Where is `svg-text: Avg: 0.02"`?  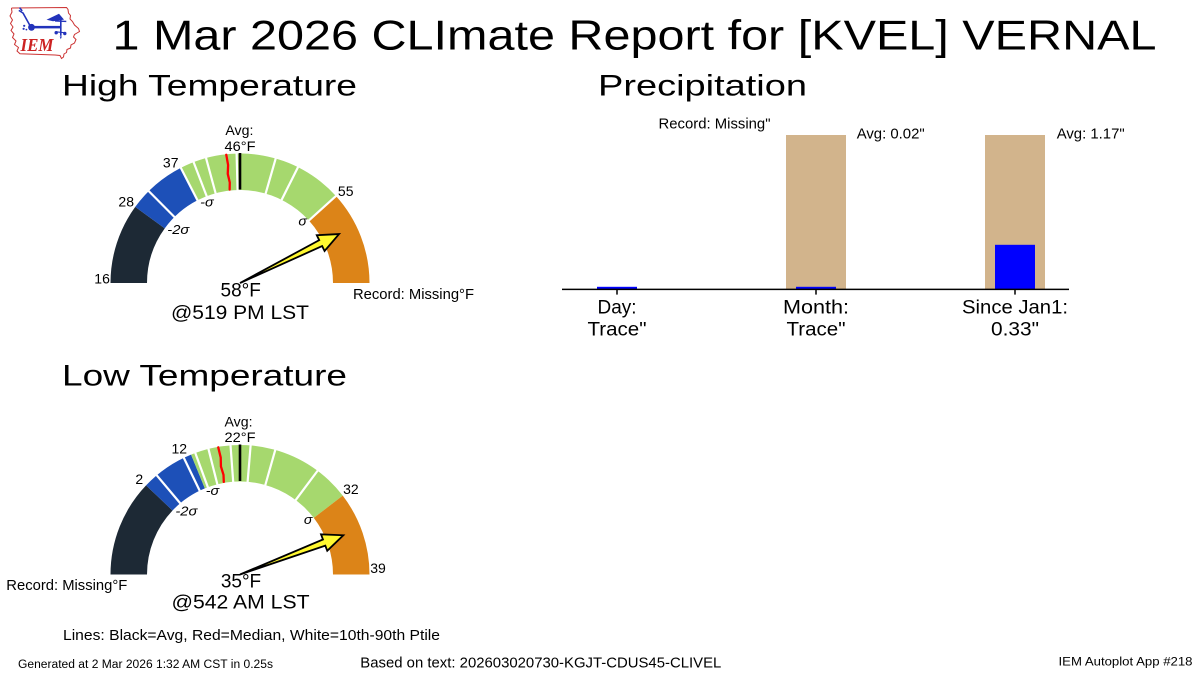
svg-text: Avg: 0.02" is located at coordinates (891, 134).